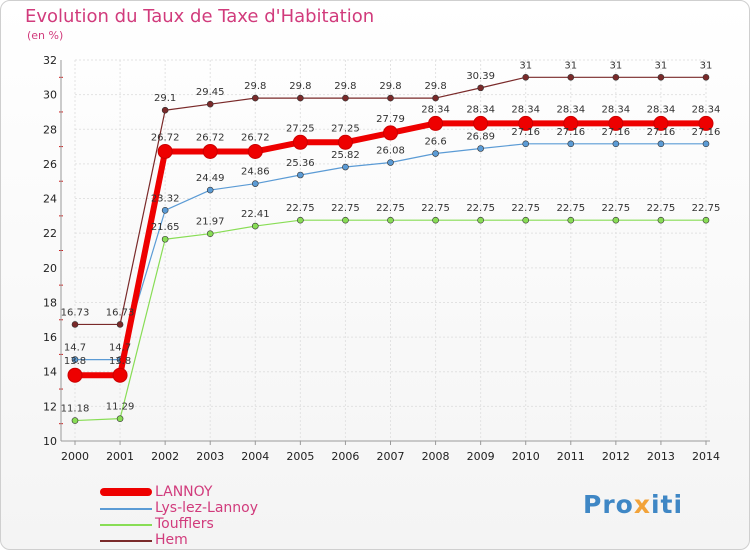  What do you see at coordinates (390, 119) in the screenshot?
I see `data-label-lannoy: 27.79` at bounding box center [390, 119].